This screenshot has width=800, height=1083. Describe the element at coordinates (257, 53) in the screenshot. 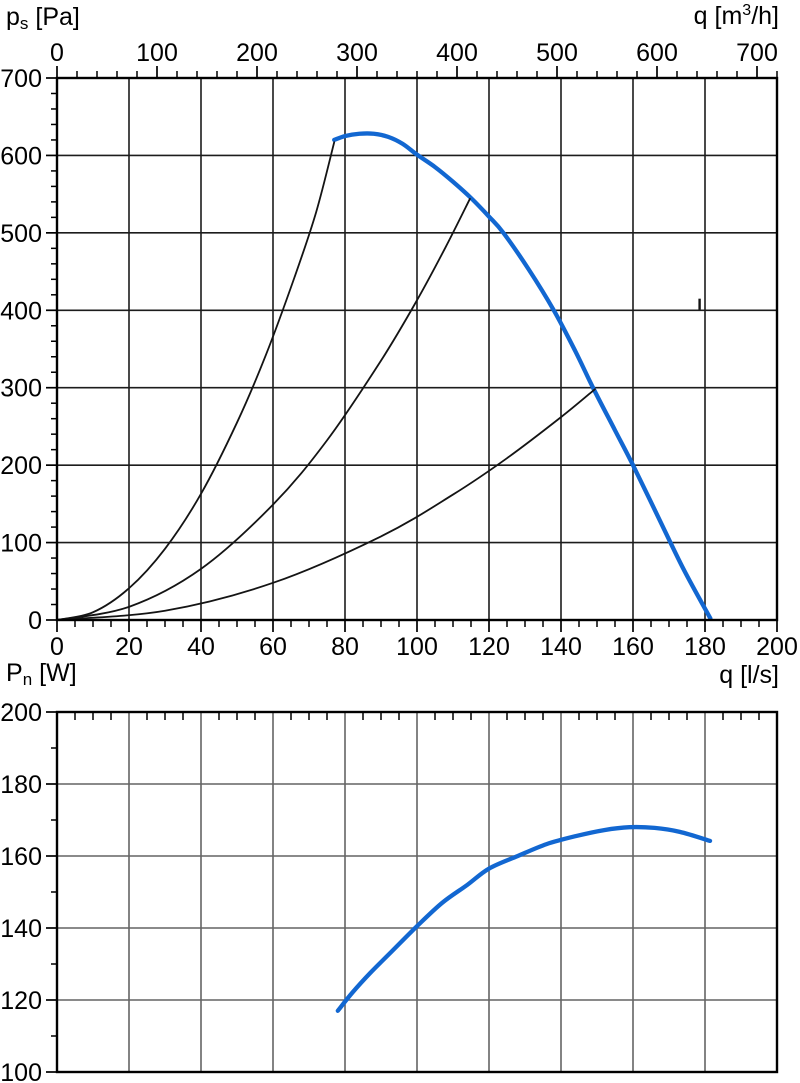

I see `x-top-tick-label: 200` at that location.